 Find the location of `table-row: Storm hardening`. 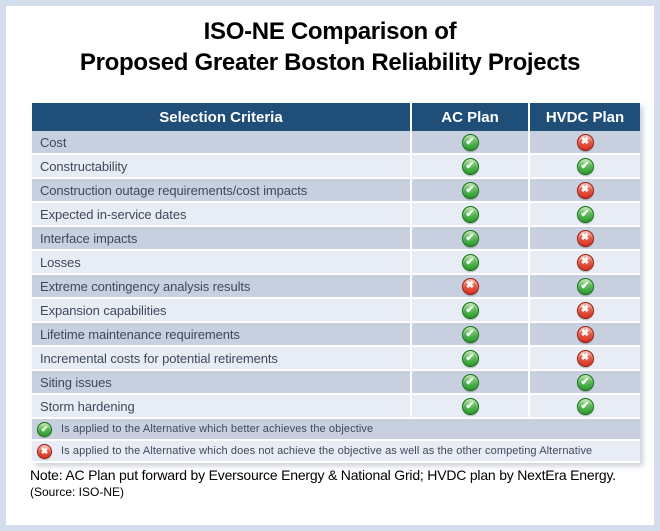

table-row: Storm hardening is located at coordinates (336, 407).